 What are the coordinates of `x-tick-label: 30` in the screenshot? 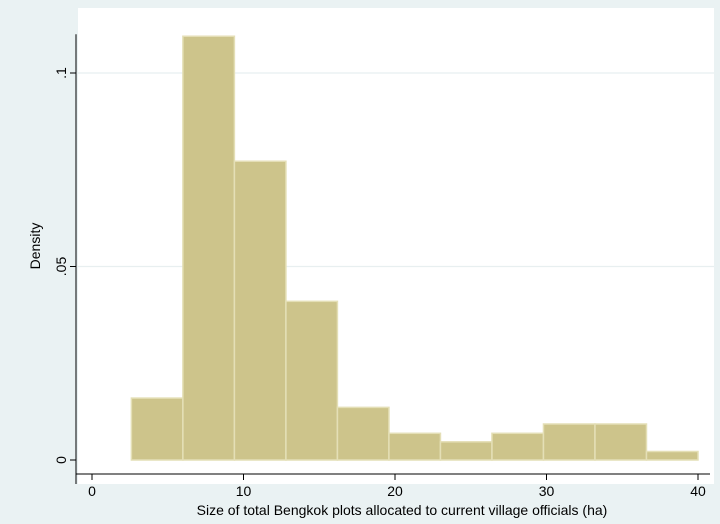 It's located at (547, 491).